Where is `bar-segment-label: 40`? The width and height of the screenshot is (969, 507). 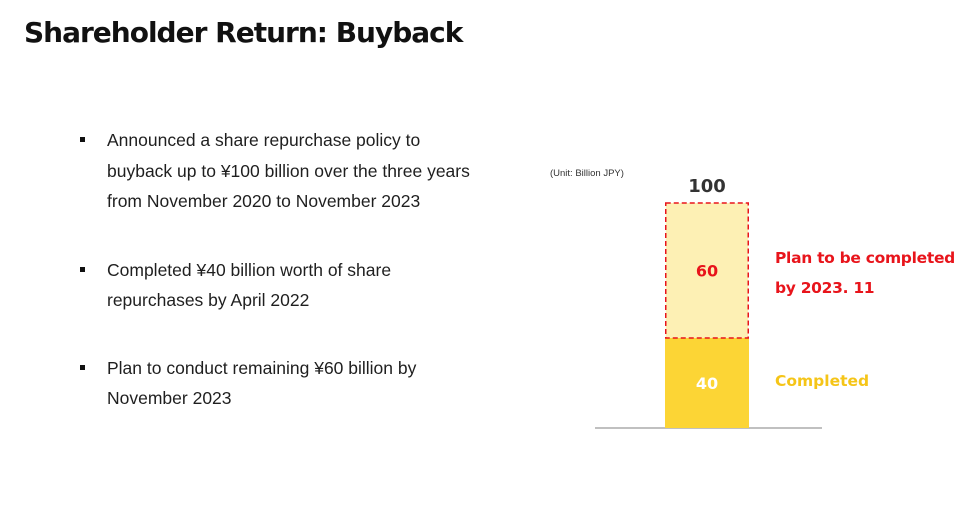 bar-segment-label: 40 is located at coordinates (707, 383).